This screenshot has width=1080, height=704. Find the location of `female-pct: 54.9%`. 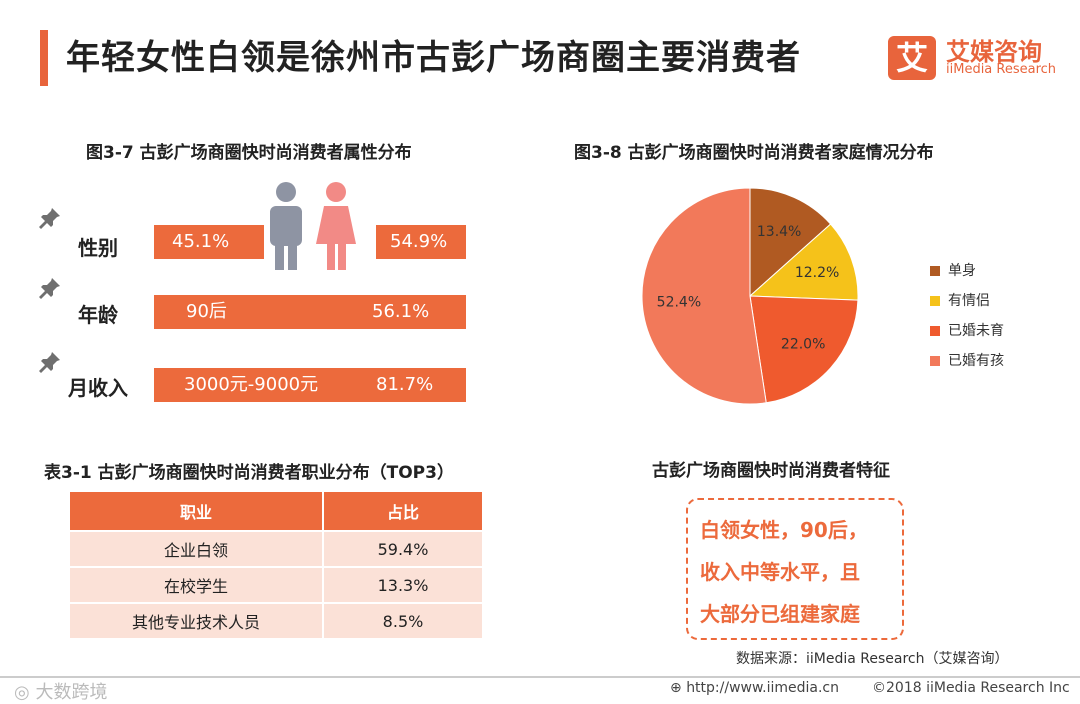

female-pct: 54.9% is located at coordinates (419, 241).